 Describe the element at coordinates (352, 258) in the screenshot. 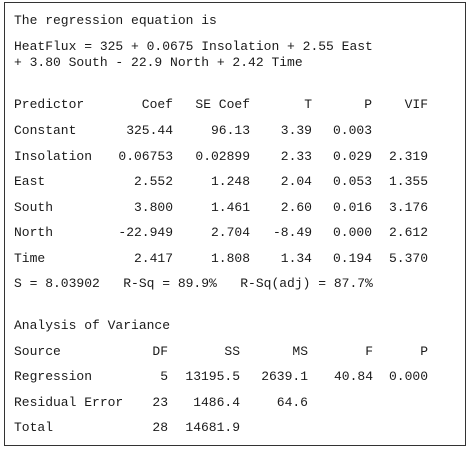

I see `p-cell: 0.194` at that location.